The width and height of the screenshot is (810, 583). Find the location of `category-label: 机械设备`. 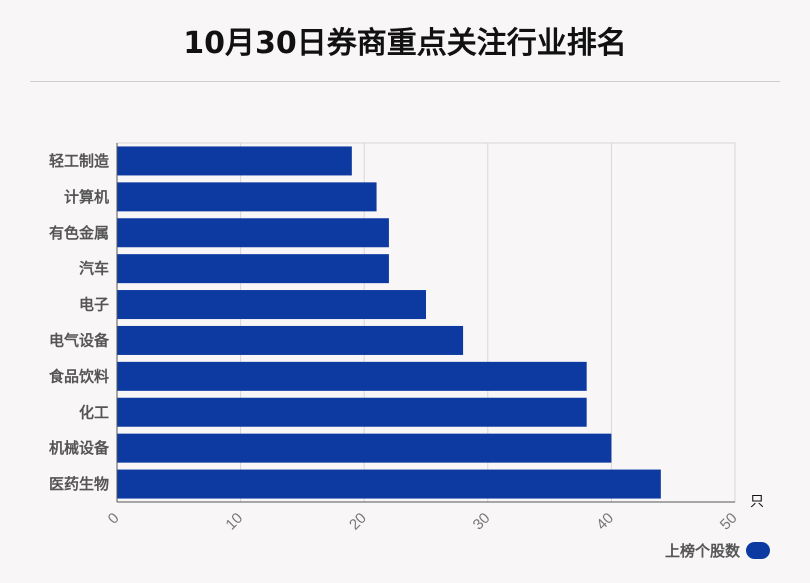

category-label: 机械设备 is located at coordinates (79, 448).